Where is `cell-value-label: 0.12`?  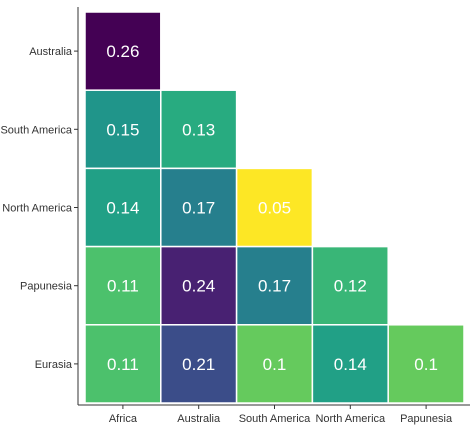 cell-value-label: 0.12 is located at coordinates (350, 286).